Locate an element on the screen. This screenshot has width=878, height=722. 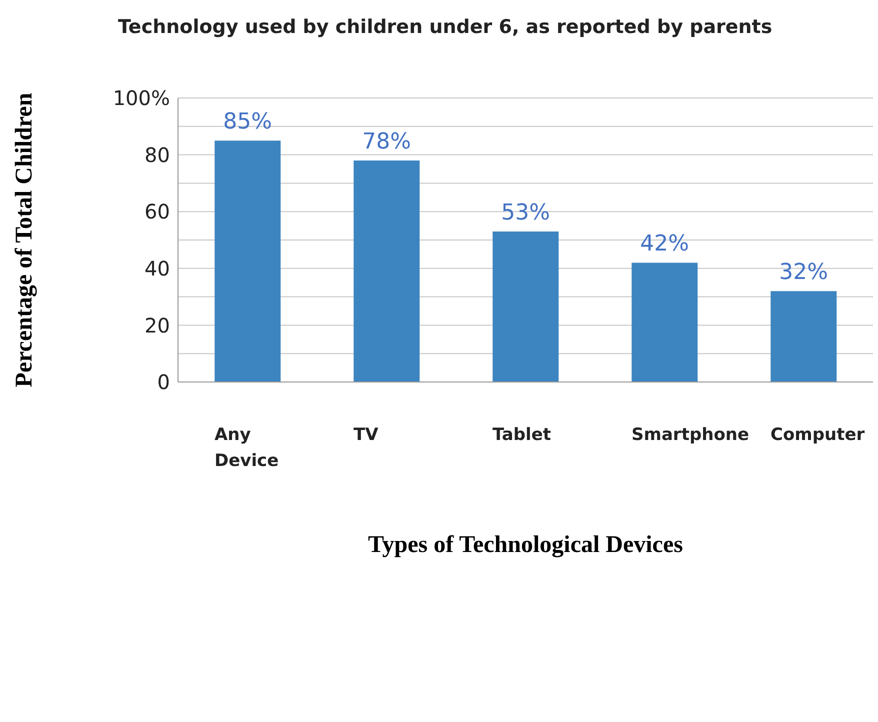
x-tick-label: Tablet is located at coordinates (522, 435).